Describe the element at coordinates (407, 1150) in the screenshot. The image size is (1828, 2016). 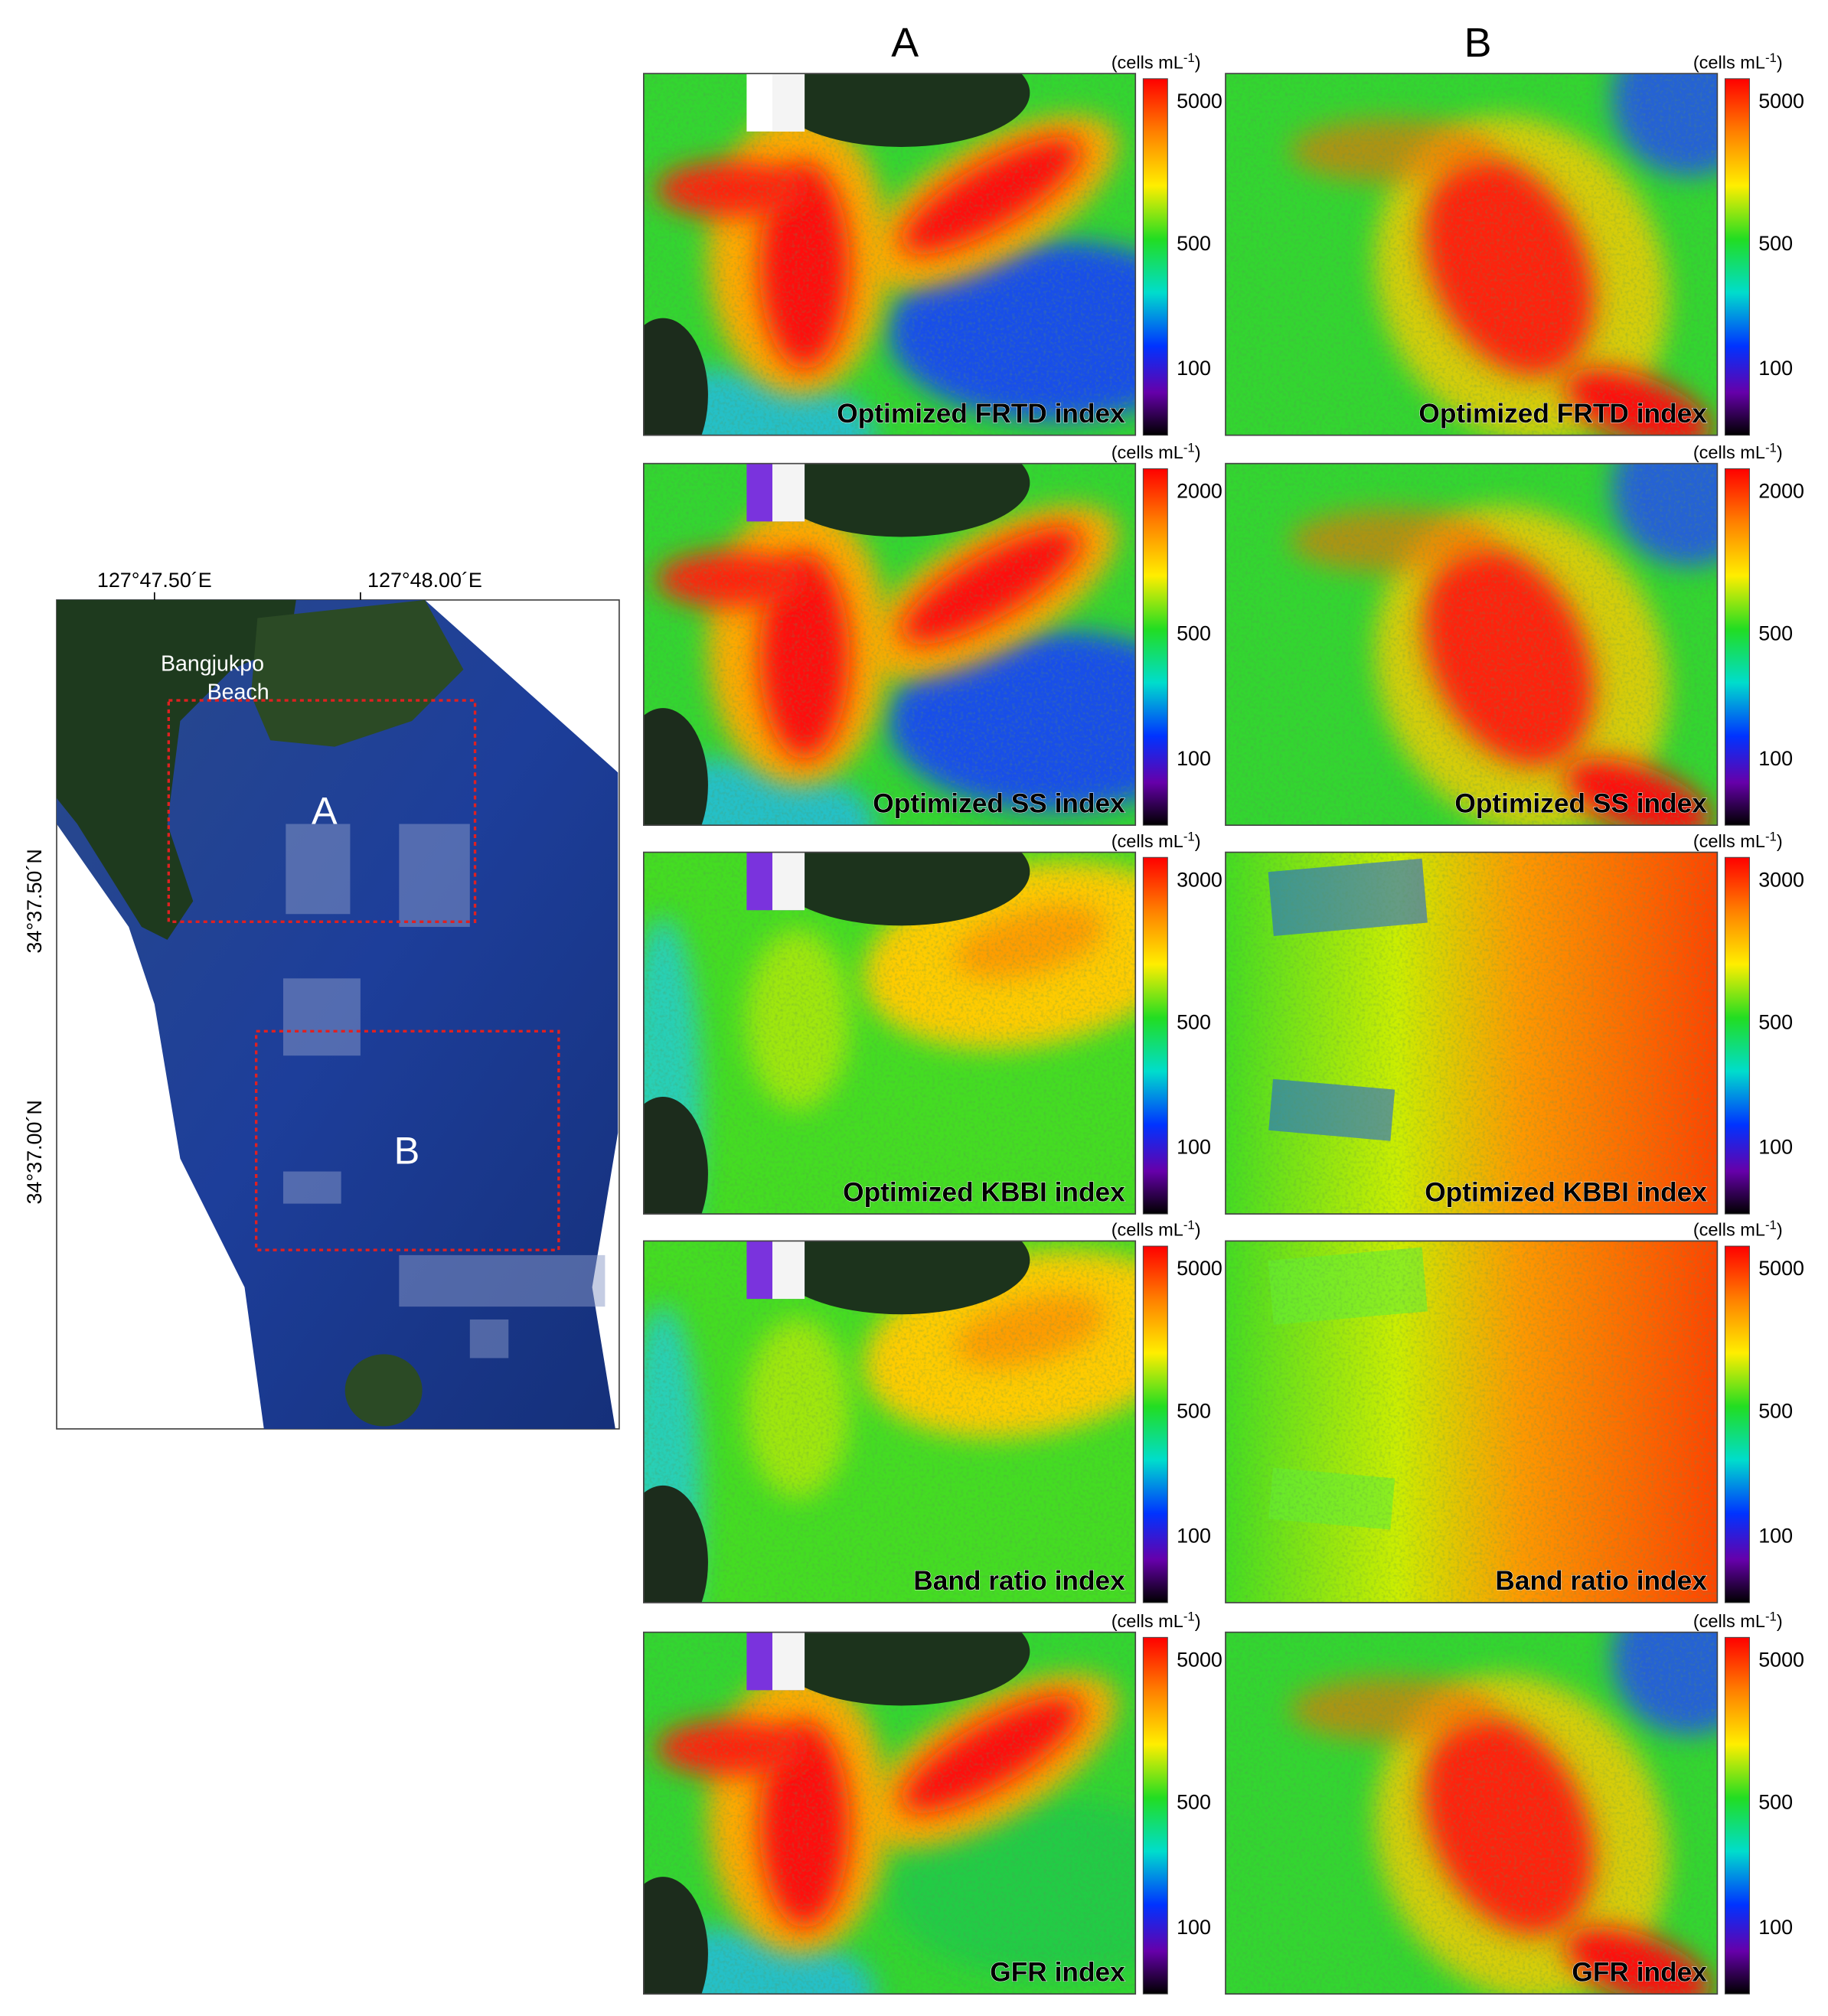
I see `box-label: B` at that location.